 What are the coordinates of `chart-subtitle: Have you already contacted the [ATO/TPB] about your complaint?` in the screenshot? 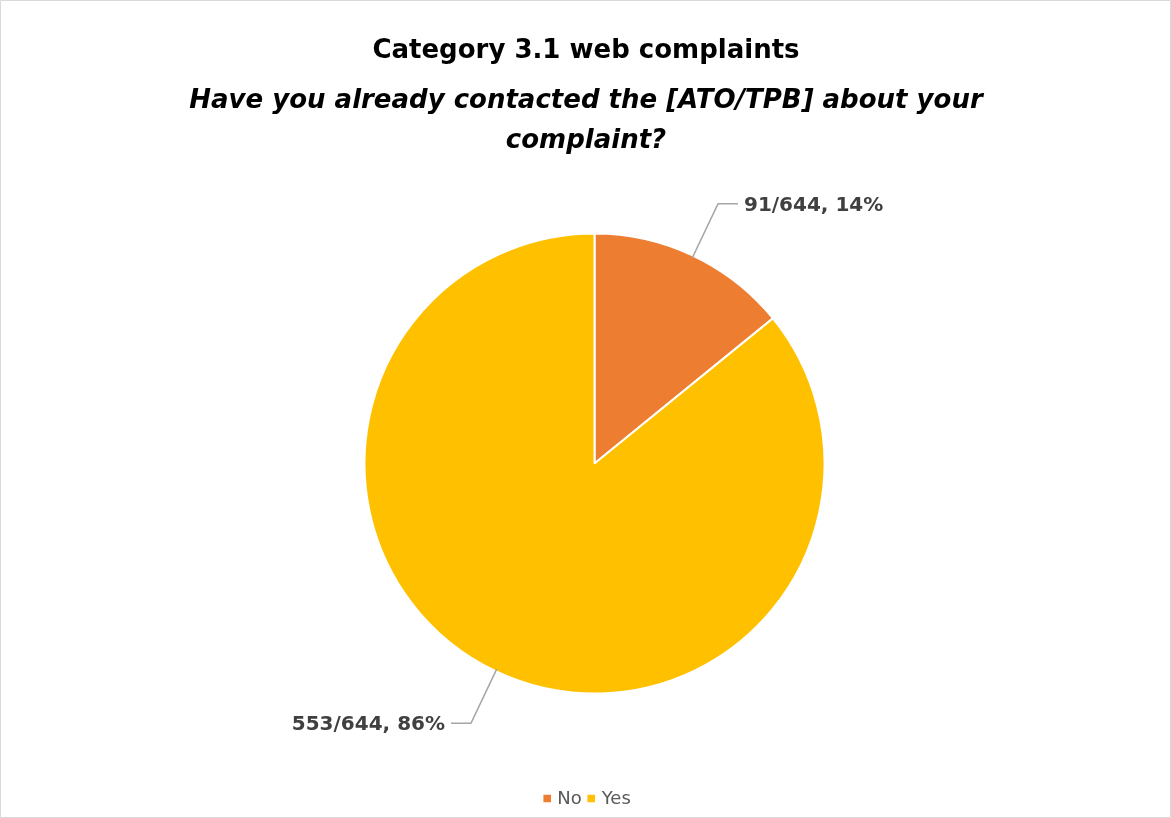 It's located at (587, 118).